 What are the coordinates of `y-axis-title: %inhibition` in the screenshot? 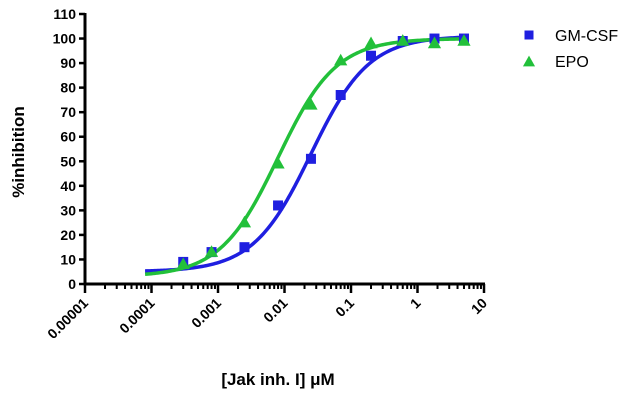 It's located at (18, 152).